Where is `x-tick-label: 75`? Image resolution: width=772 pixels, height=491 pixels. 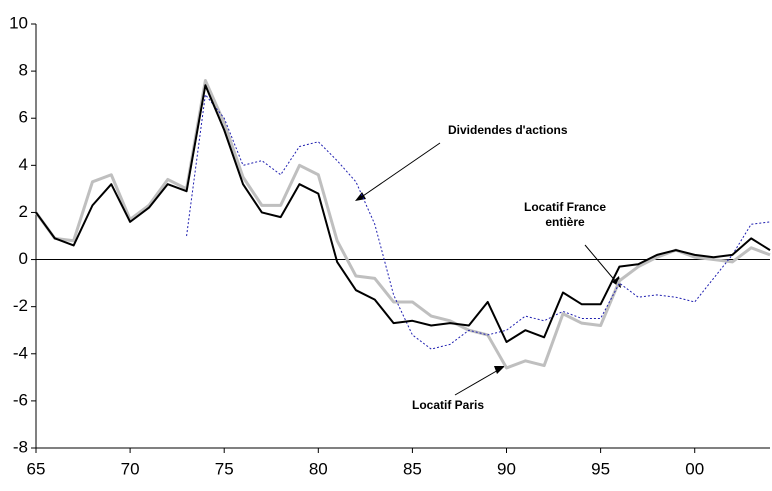 x-tick-label: 75 is located at coordinates (224, 468).